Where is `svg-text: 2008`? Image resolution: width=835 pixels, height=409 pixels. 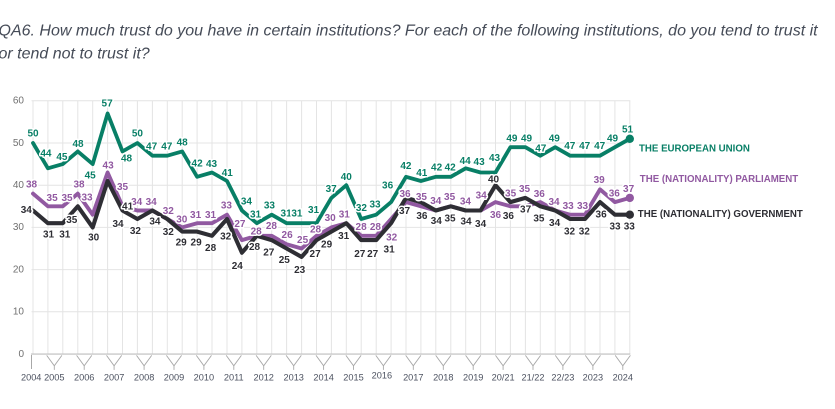 svg-text: 2008 is located at coordinates (144, 377).